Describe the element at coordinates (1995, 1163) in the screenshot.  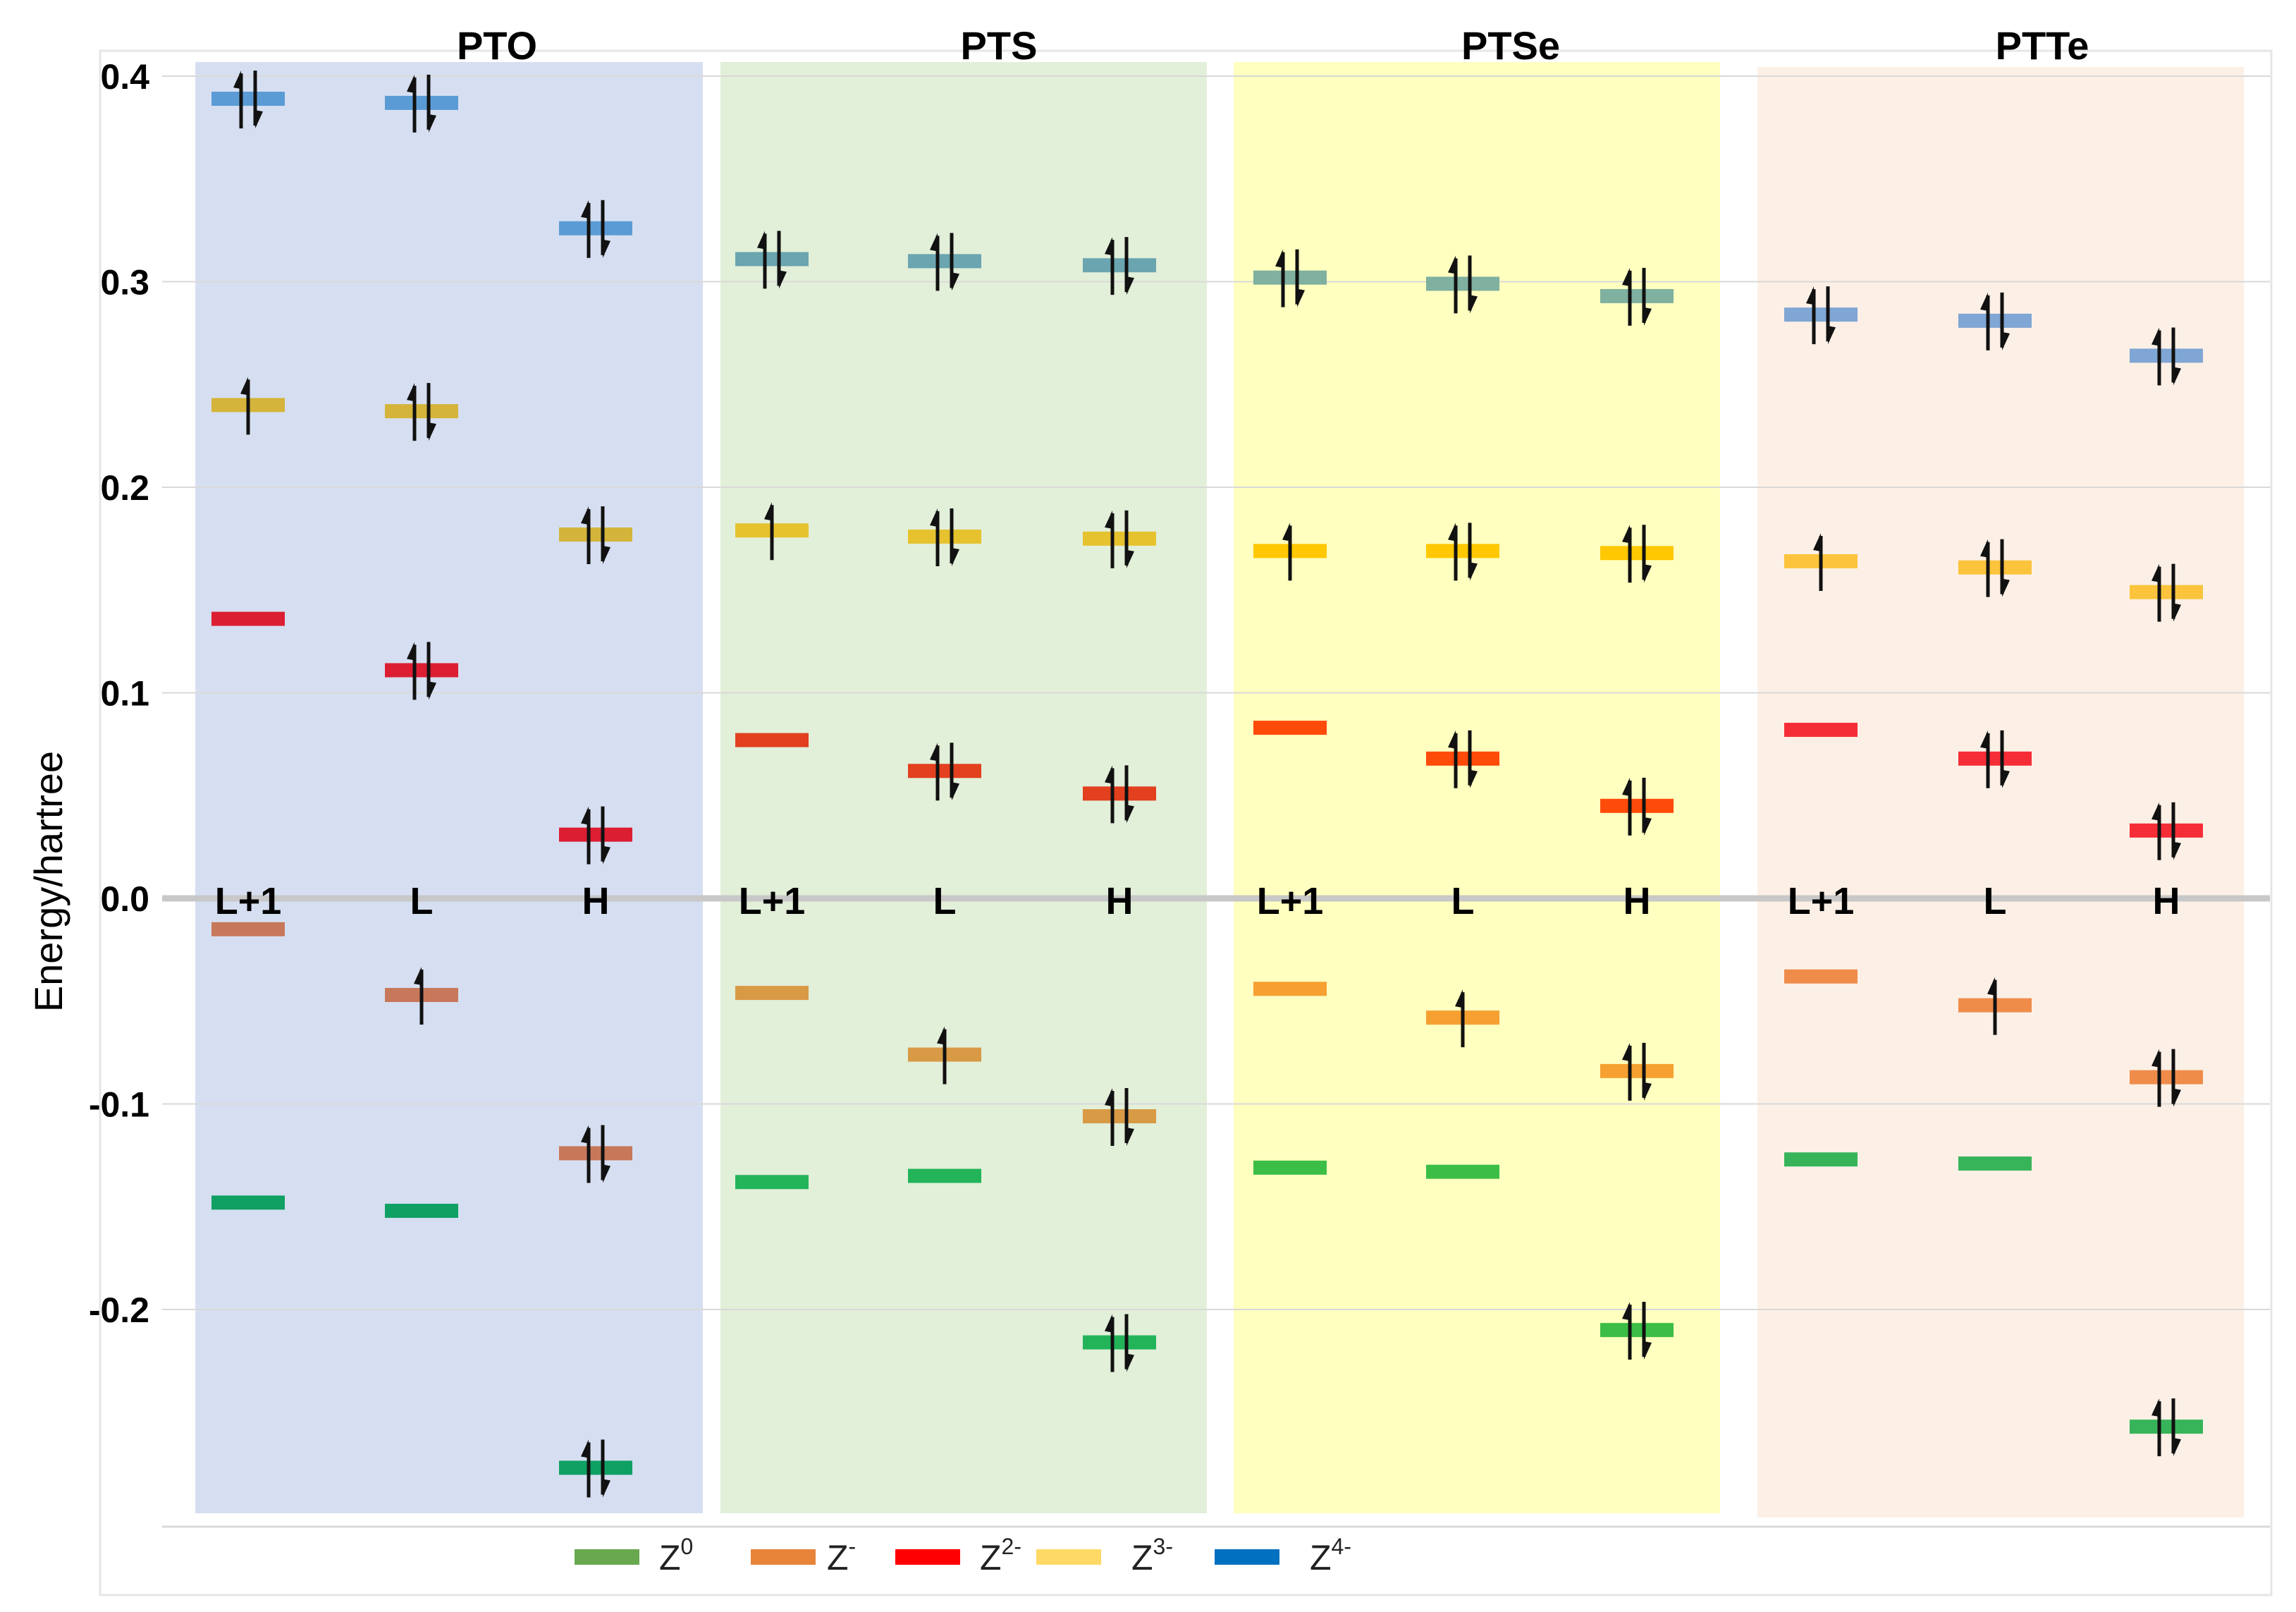
I see `energy-level-ptte-l-z0` at that location.